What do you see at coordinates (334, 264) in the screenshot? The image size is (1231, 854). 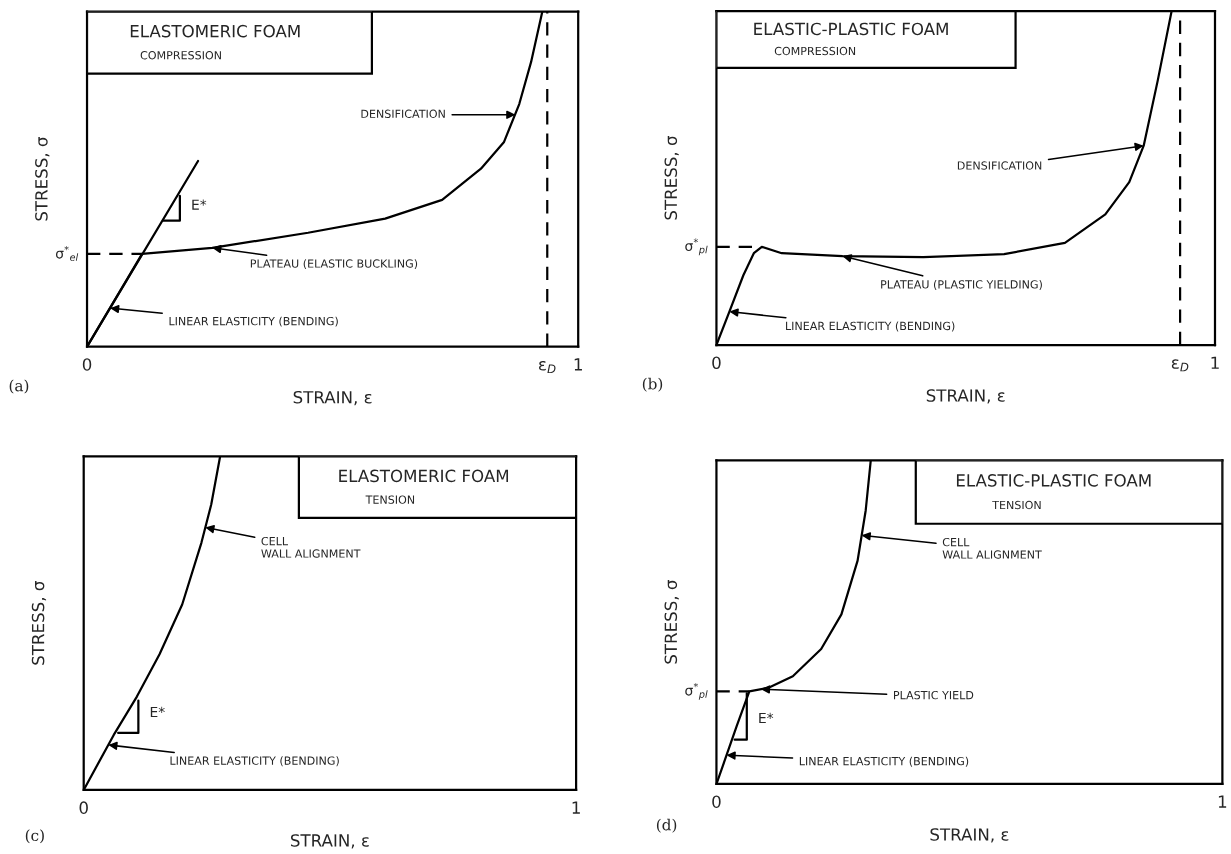 I see `annotation: PLATEAU (ELASTIC BUCKLING)` at bounding box center [334, 264].